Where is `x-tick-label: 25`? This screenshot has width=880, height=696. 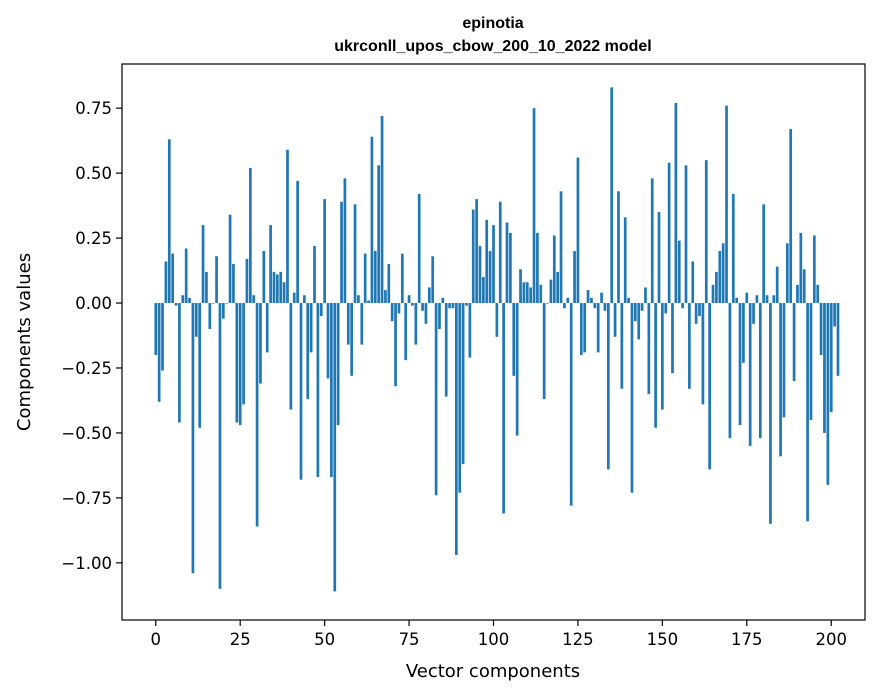
x-tick-label: 25 is located at coordinates (240, 639).